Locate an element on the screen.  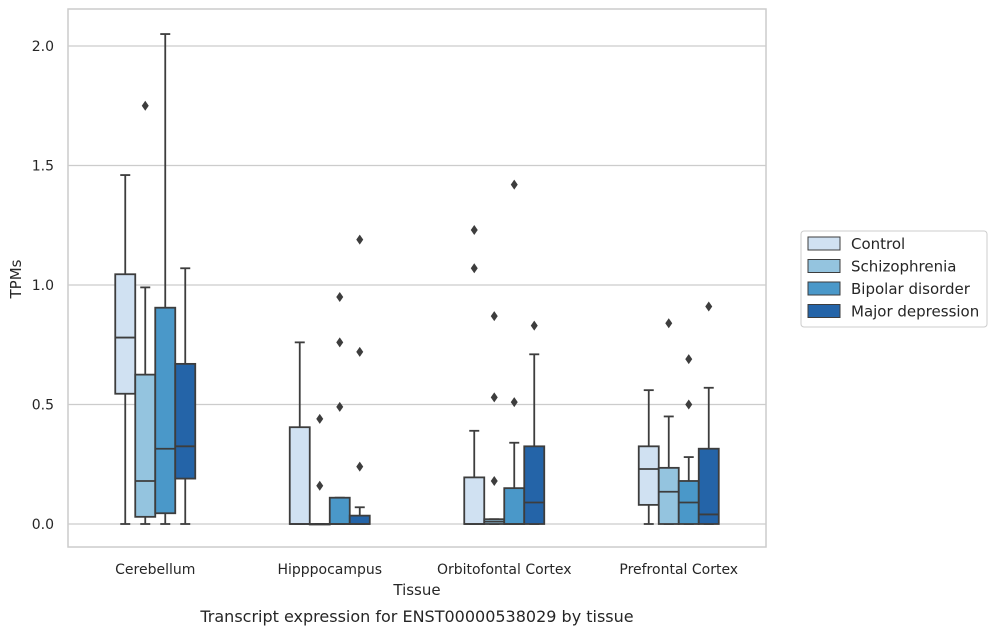
legend-label: Bipolar disorder is located at coordinates (911, 289).